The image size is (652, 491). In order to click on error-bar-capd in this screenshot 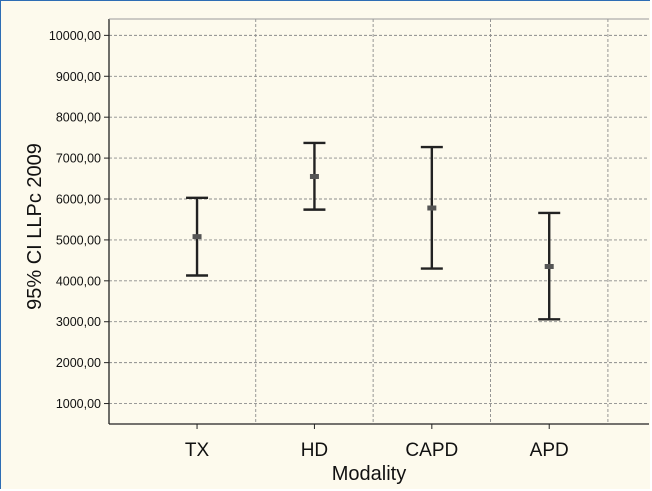, I will do `click(431, 207)`.